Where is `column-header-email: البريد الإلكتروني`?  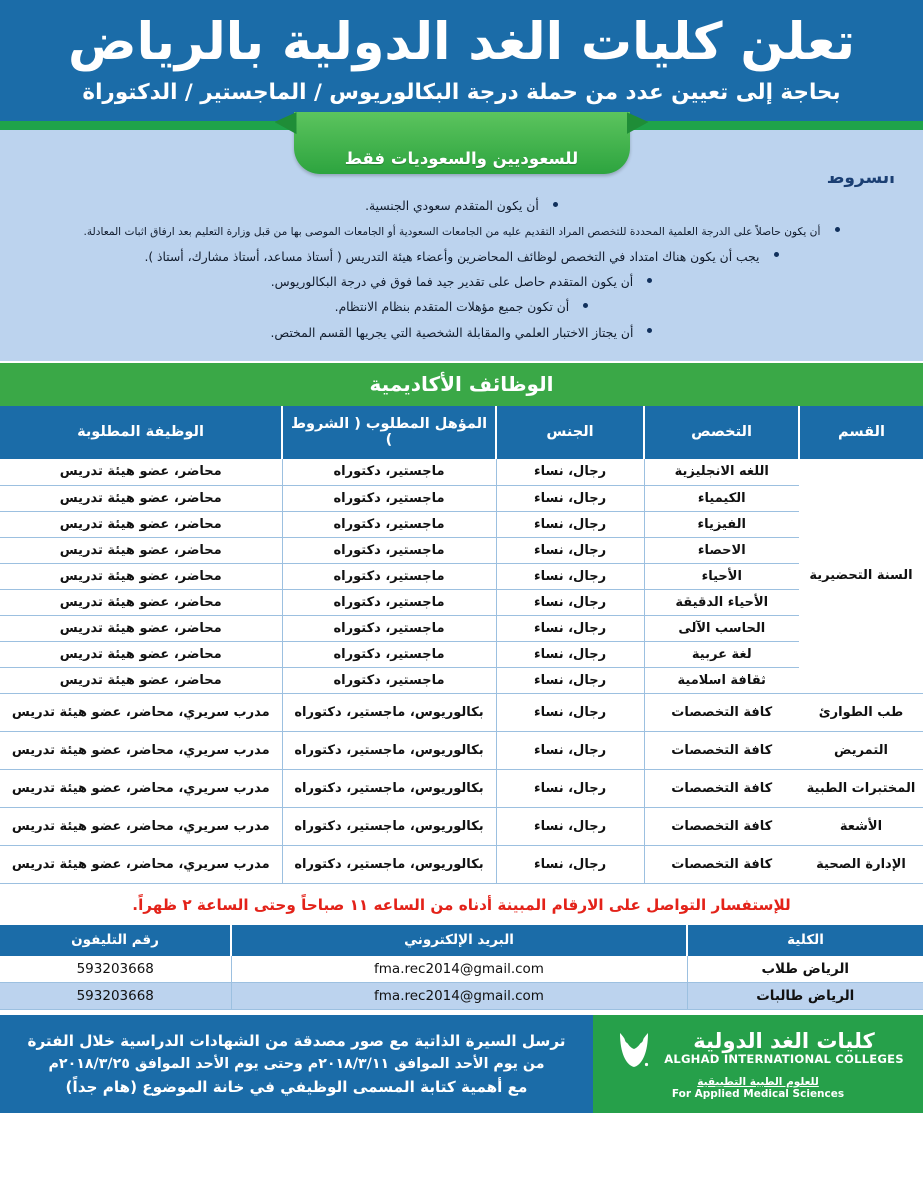 column-header-email: البريد الإلكتروني is located at coordinates (458, 940).